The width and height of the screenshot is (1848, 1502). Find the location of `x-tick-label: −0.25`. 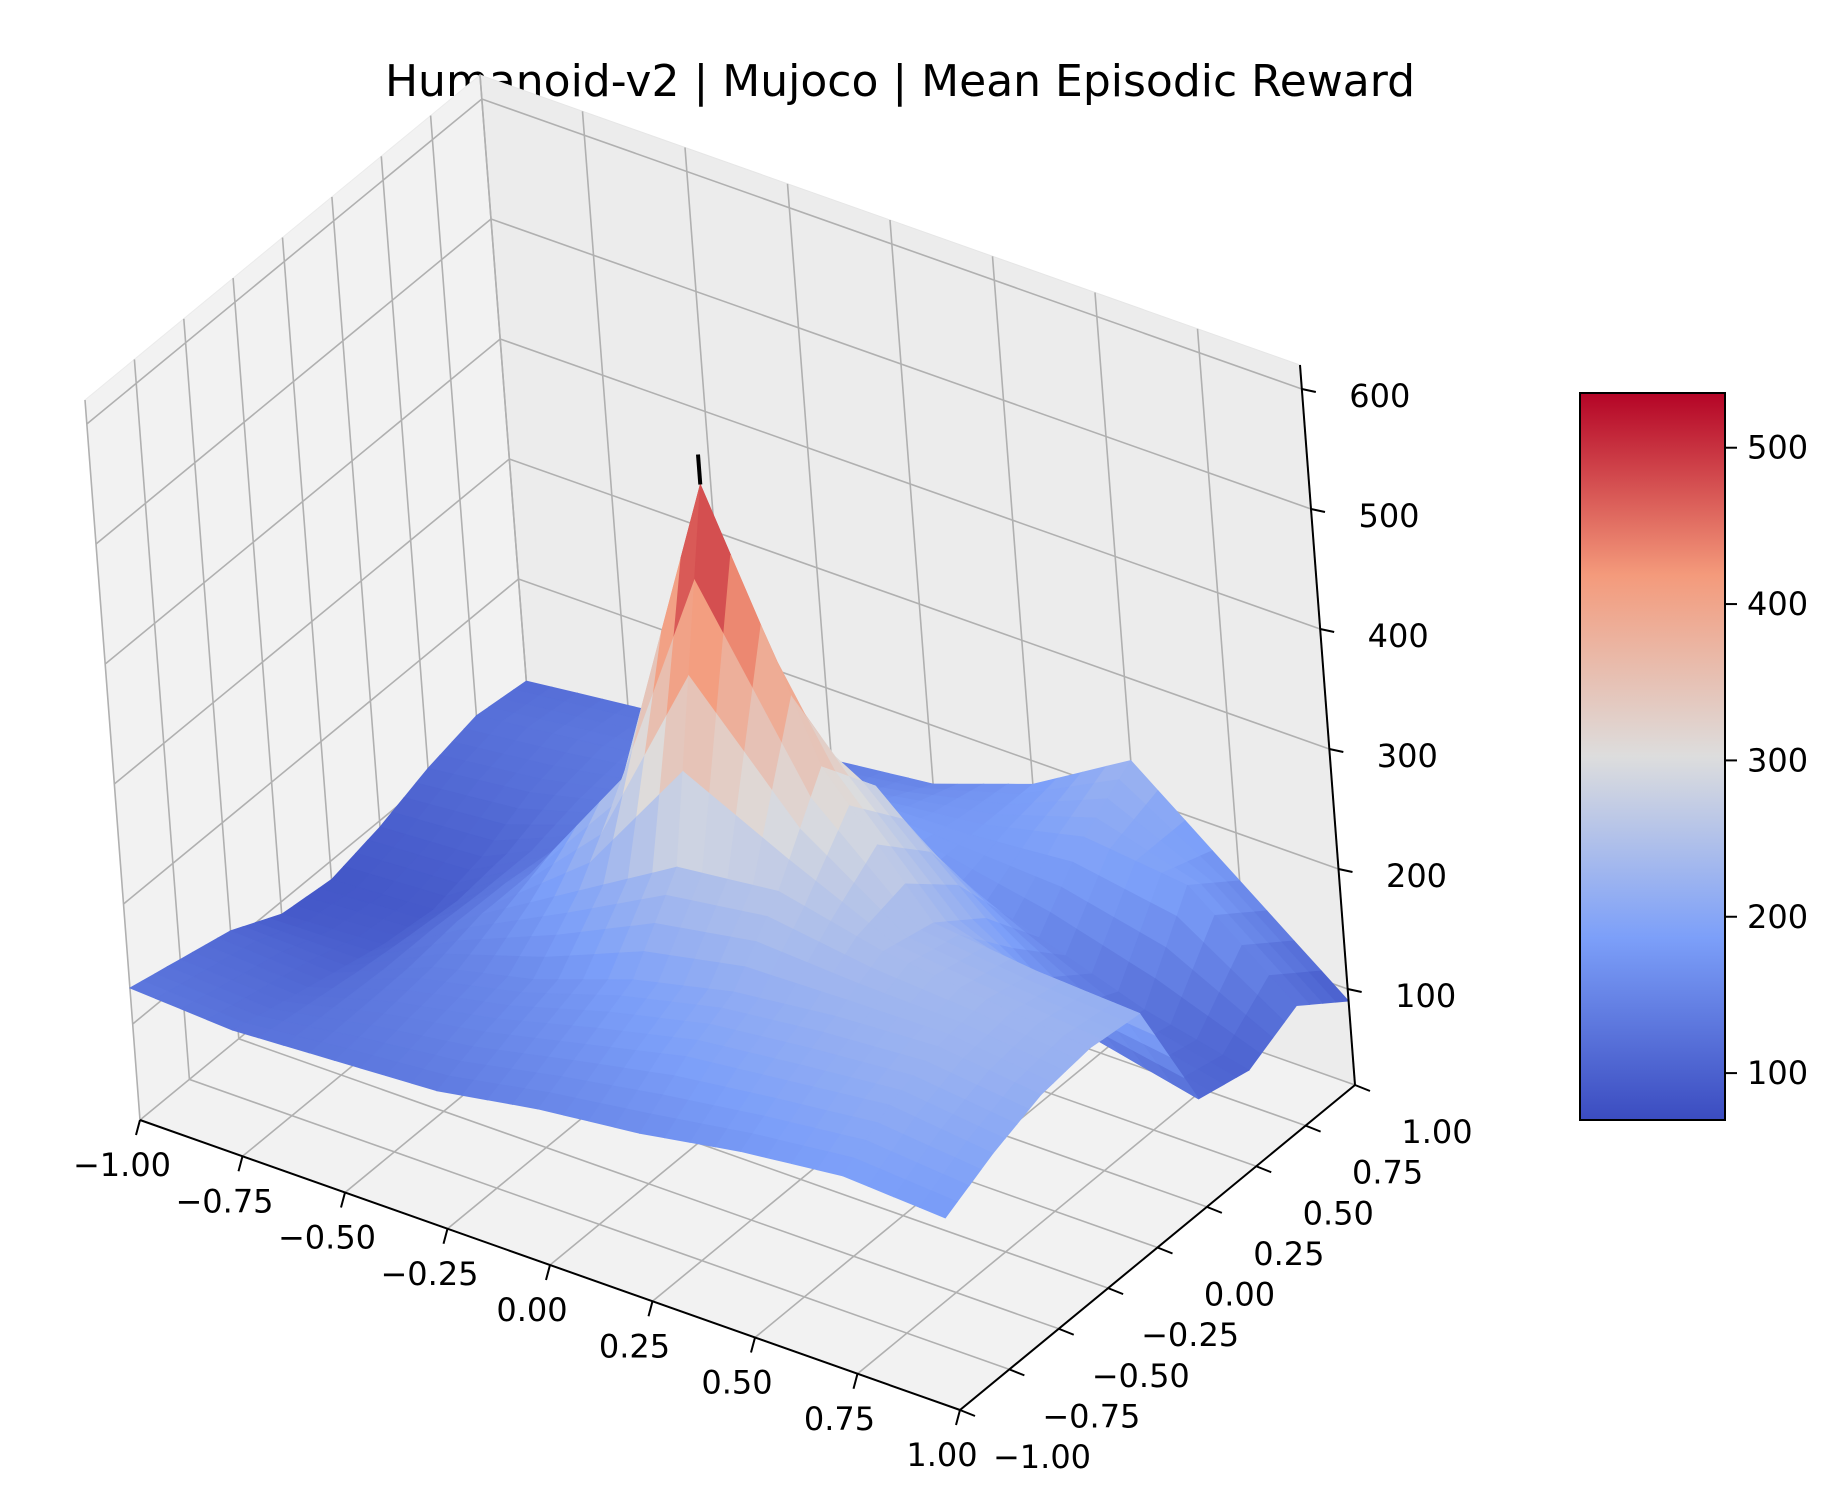

x-tick-label: −0.25 is located at coordinates (429, 1274).